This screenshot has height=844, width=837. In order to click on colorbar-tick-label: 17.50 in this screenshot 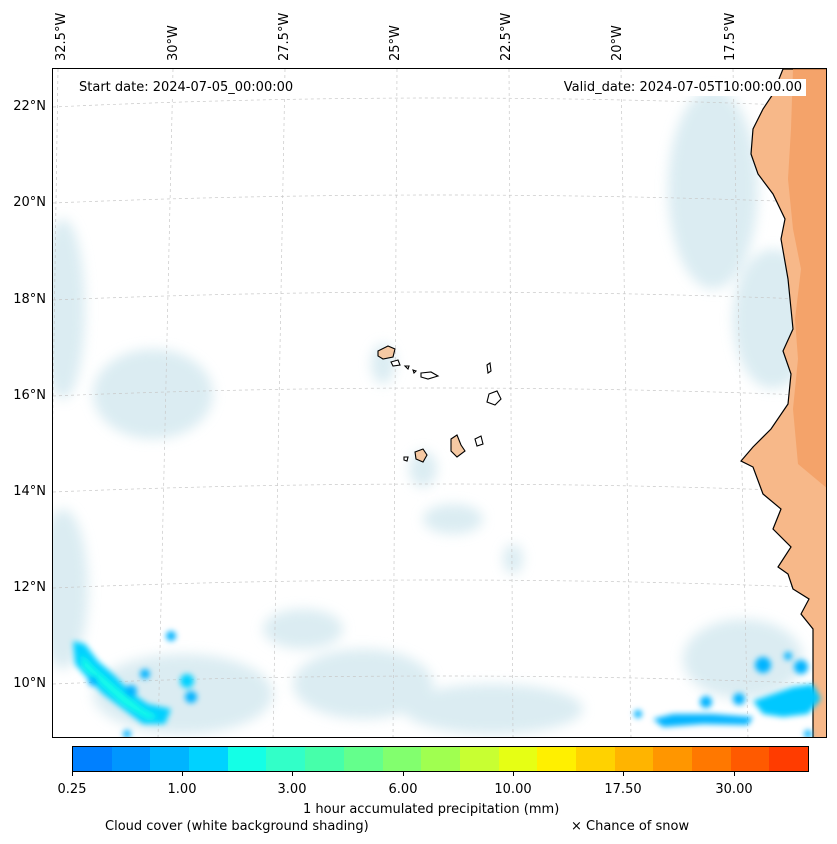, I will do `click(623, 789)`.